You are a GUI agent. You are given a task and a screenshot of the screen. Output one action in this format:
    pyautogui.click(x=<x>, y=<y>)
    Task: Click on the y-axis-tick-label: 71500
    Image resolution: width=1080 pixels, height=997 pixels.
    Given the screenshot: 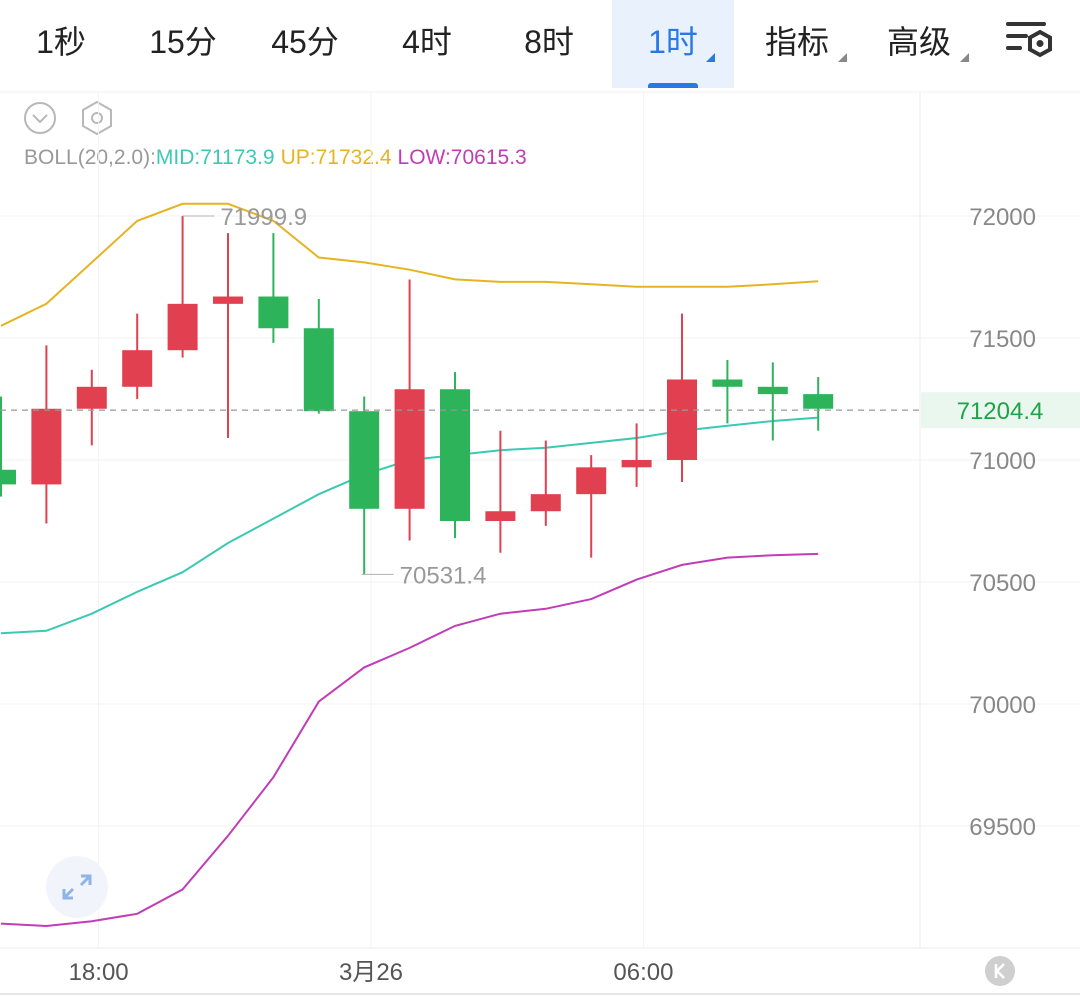 What is the action you would take?
    pyautogui.click(x=1002, y=339)
    